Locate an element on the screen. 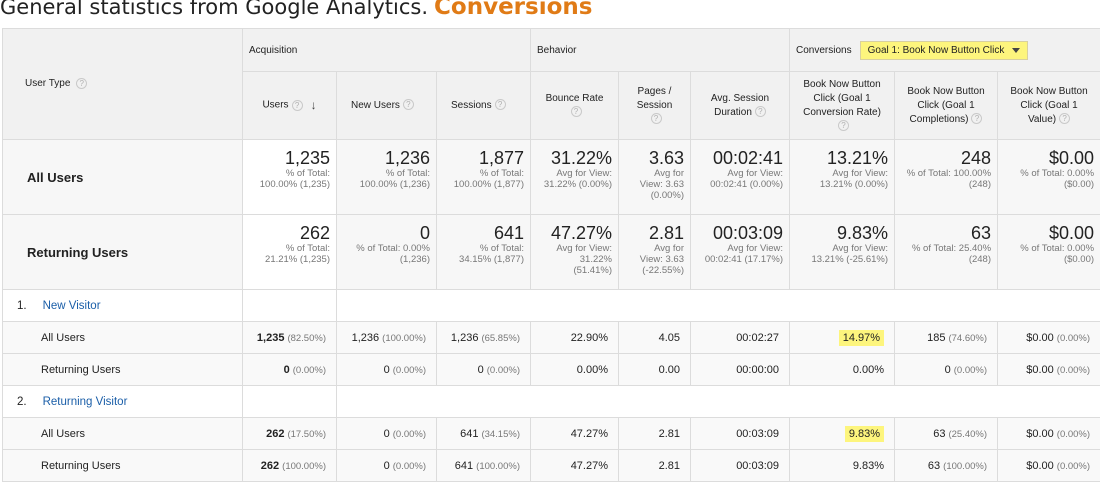 This screenshot has width=1100, height=491. summary-sub: (51.41%) is located at coordinates (592, 270).